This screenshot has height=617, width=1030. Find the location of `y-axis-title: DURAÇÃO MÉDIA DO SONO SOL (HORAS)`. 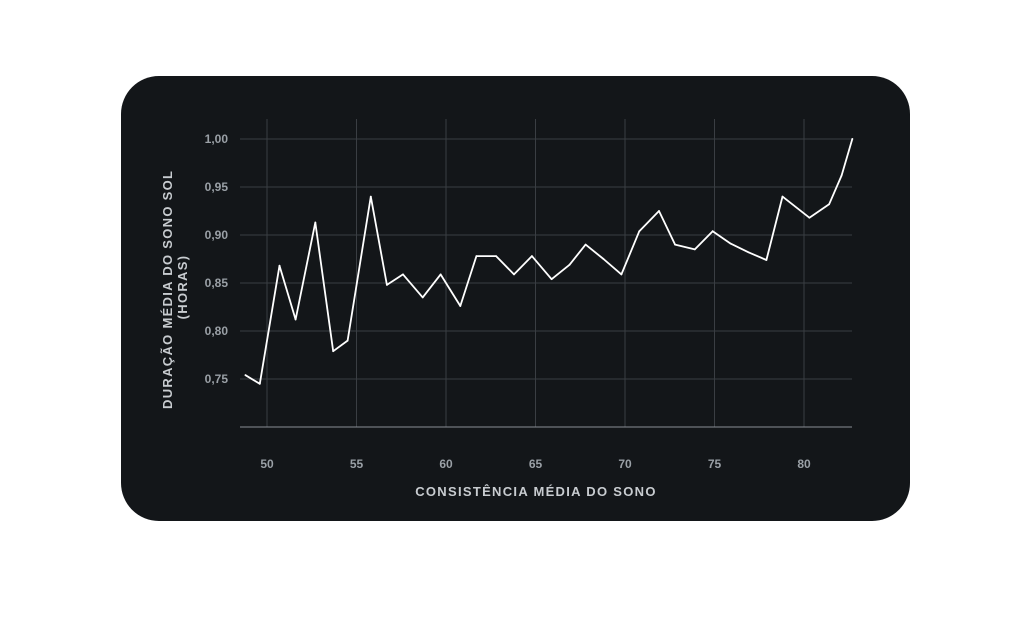

y-axis-title: DURAÇÃO MÉDIA DO SONO SOL (HORAS) is located at coordinates (175, 287).